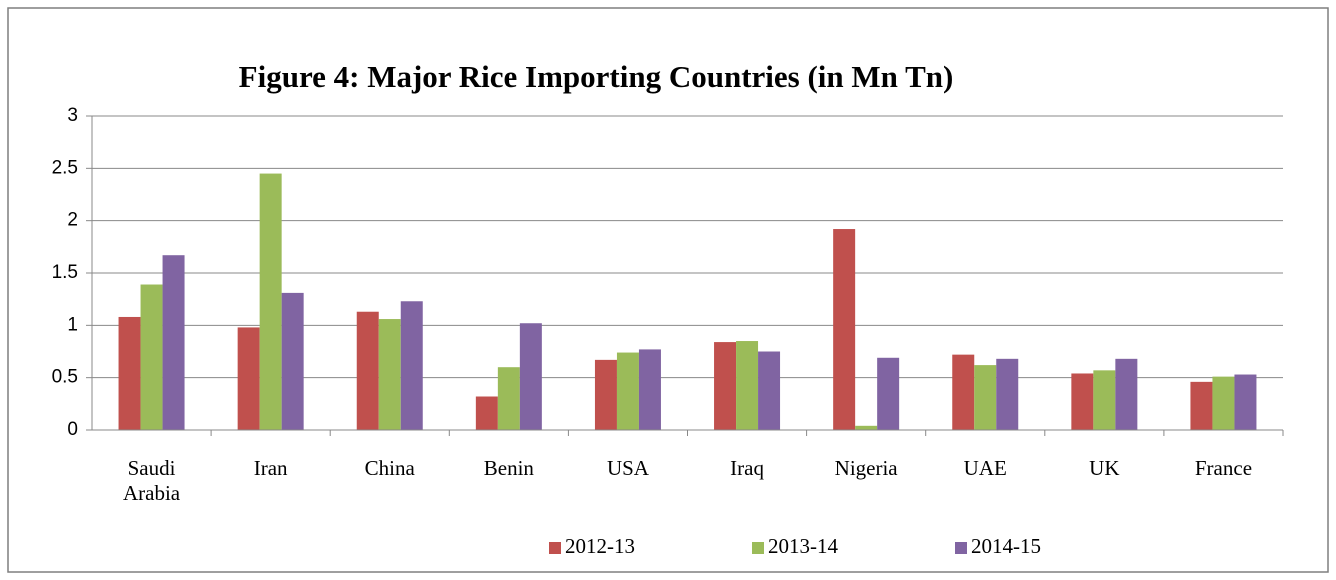 This screenshot has height=580, width=1336. I want to click on x-tick-label: Nigeria, so click(867, 468).